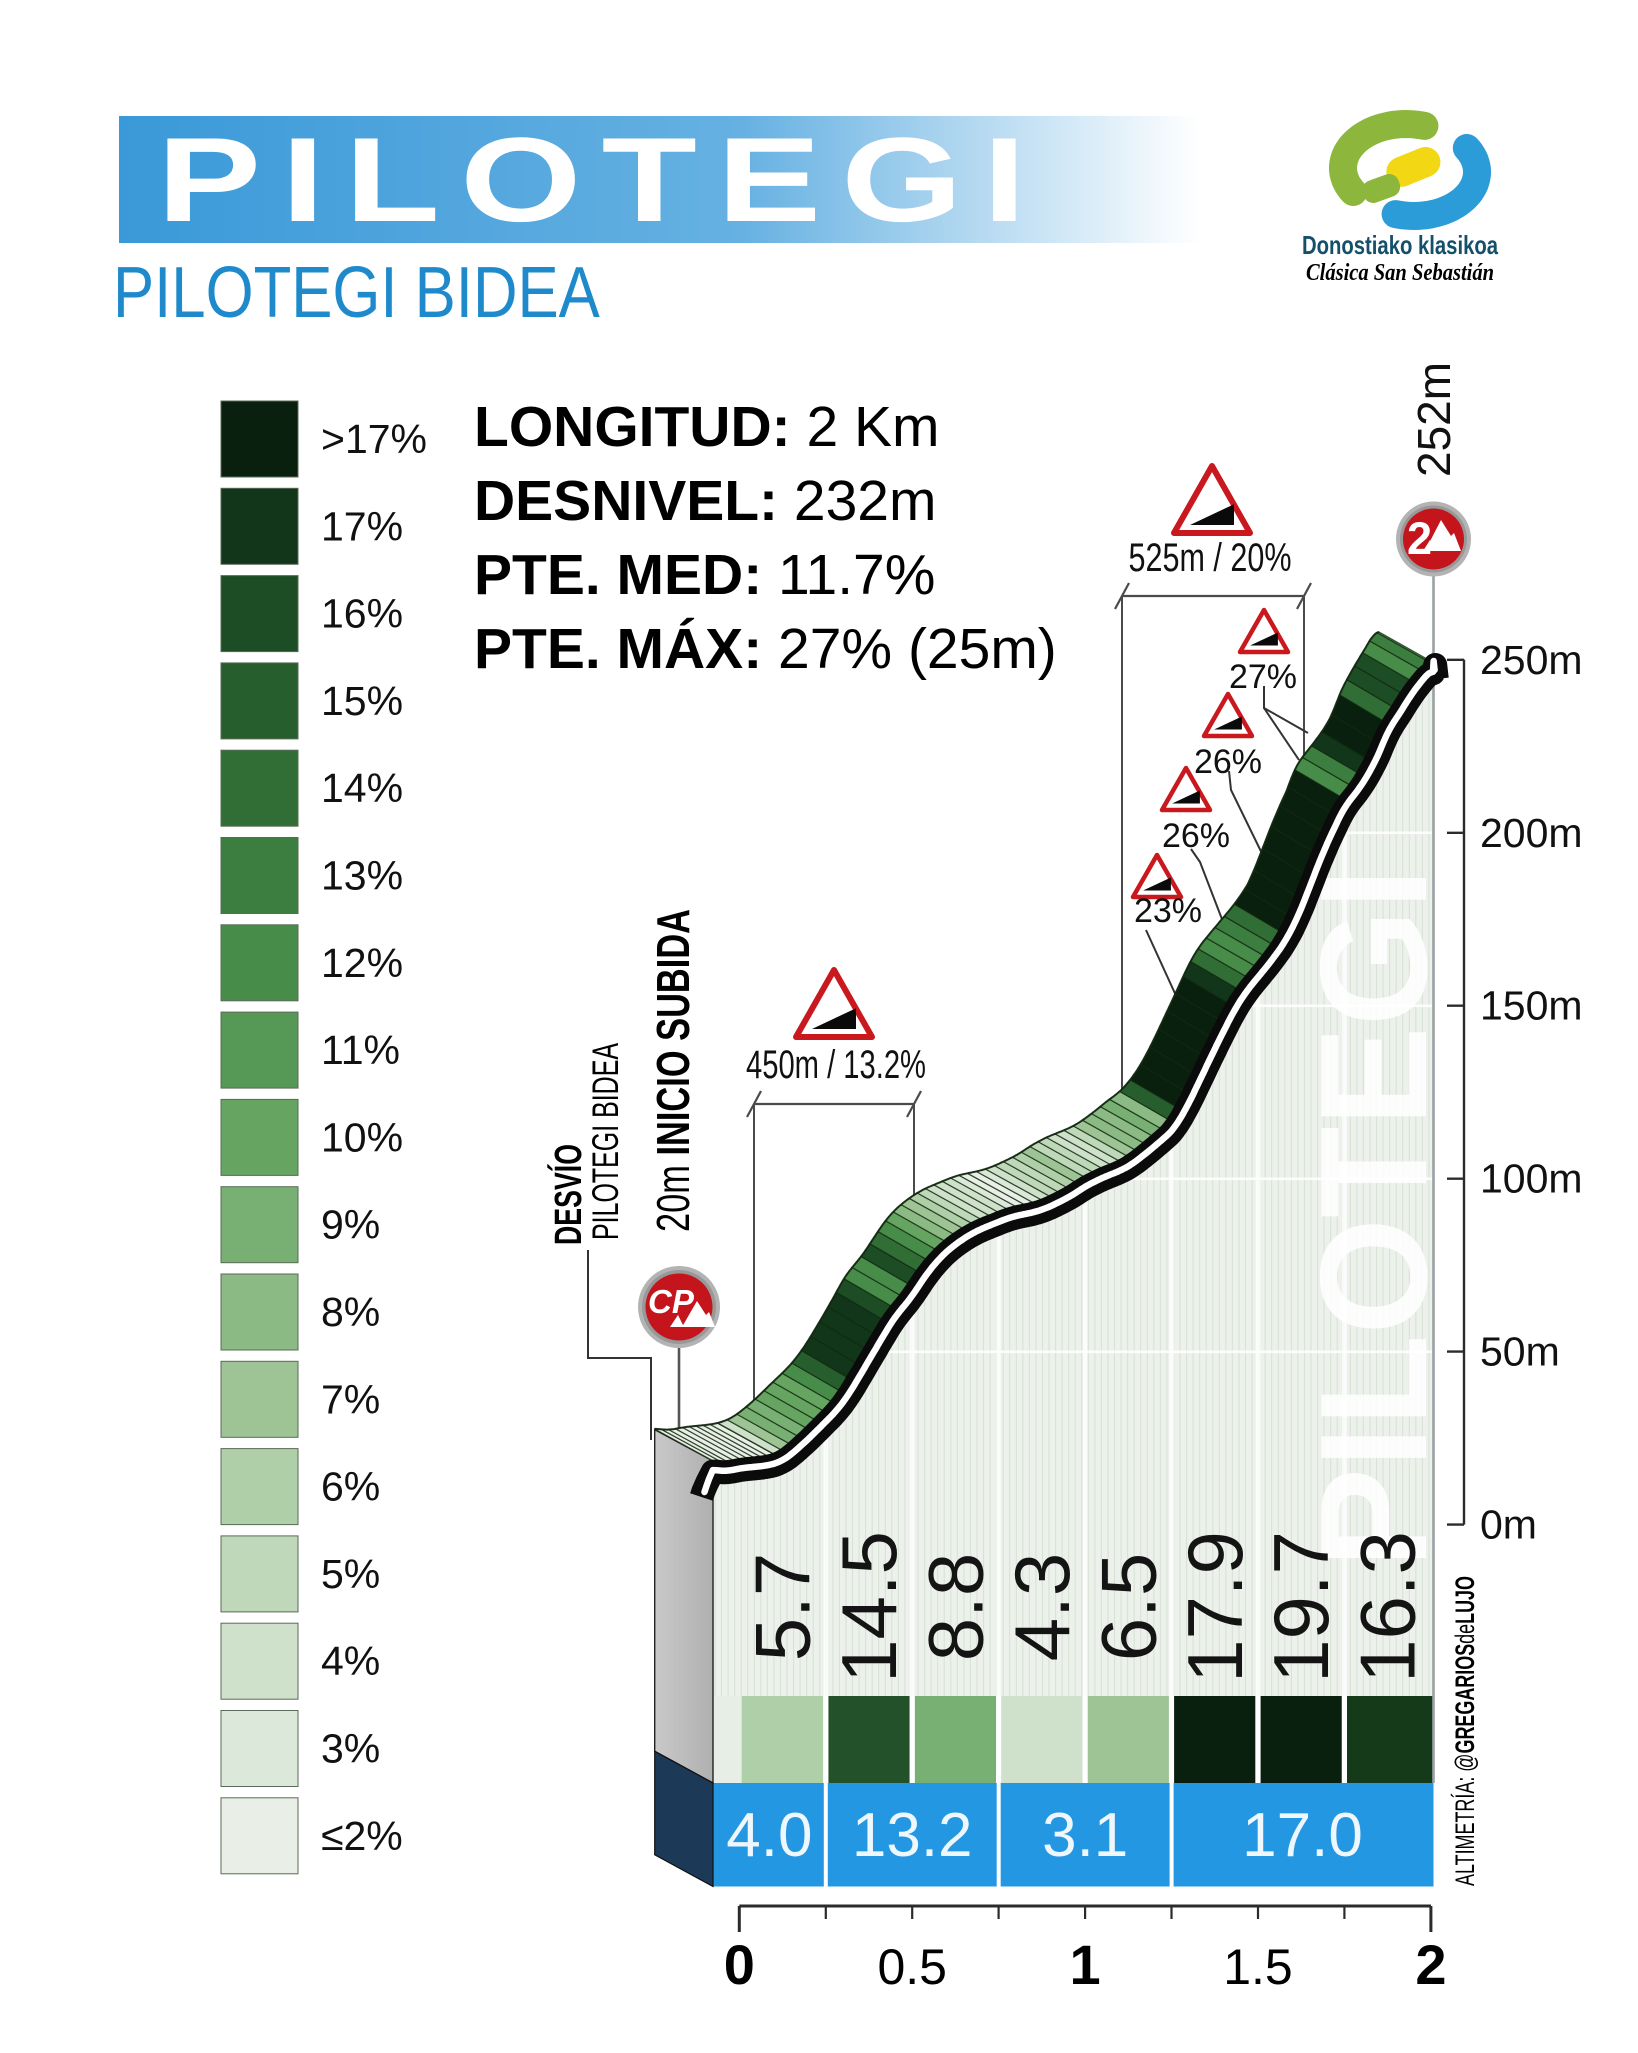 Image resolution: width=1638 pixels, height=2053 pixels. Describe the element at coordinates (362, 876) in the screenshot. I see `svg-text: 13%` at that location.